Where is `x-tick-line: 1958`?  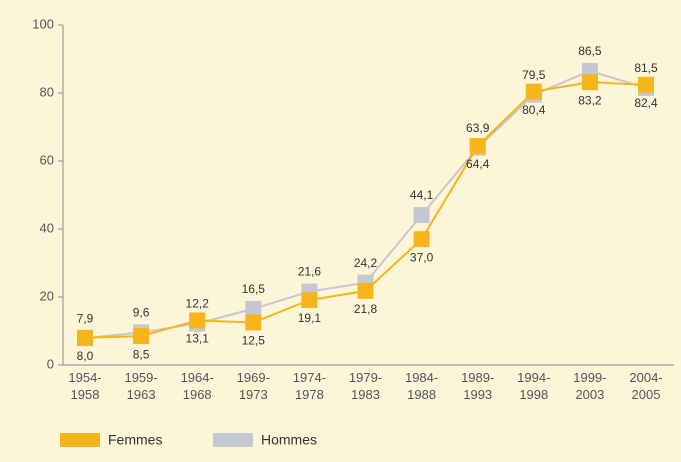
x-tick-line: 1958 is located at coordinates (85, 394).